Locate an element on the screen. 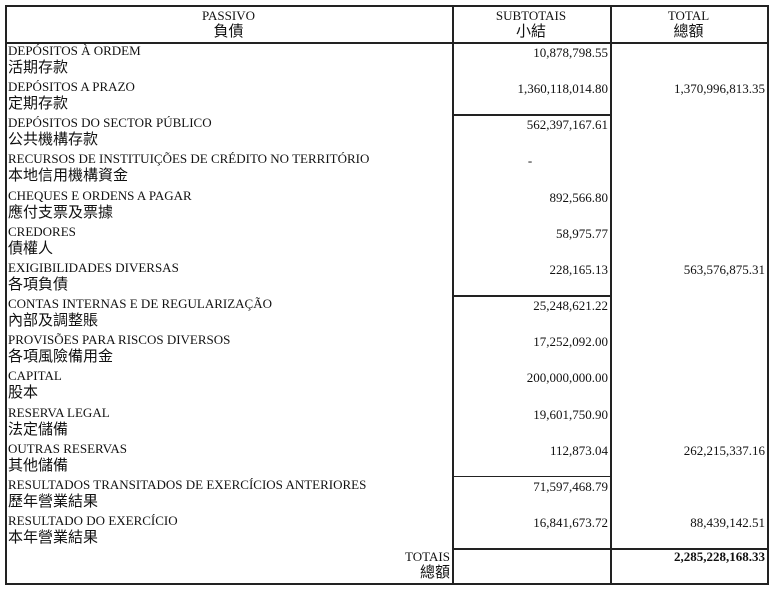 The height and width of the screenshot is (589, 772). row-label: RESERVA LEGAL is located at coordinates (59, 412).